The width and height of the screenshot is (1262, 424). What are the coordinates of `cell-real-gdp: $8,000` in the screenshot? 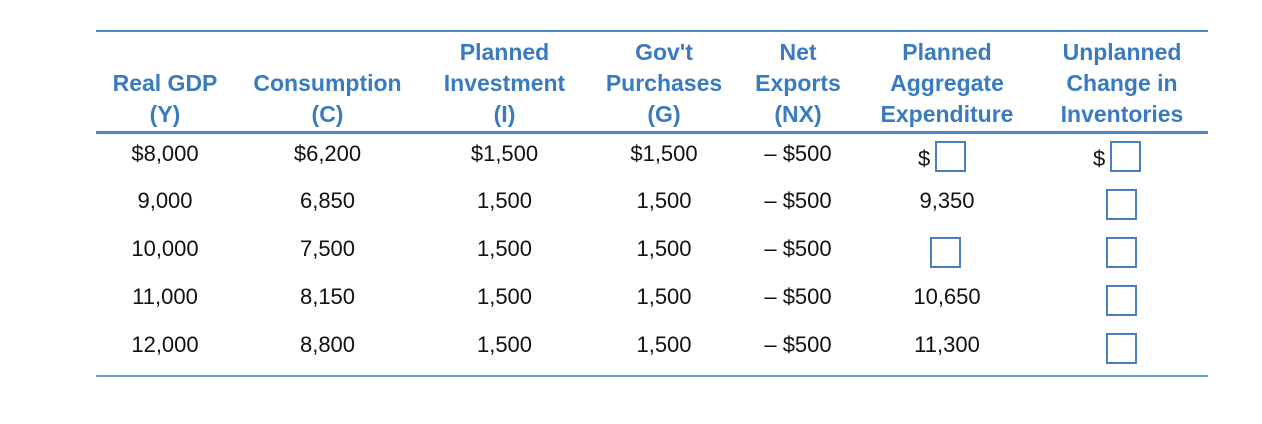 It's located at (165, 153).